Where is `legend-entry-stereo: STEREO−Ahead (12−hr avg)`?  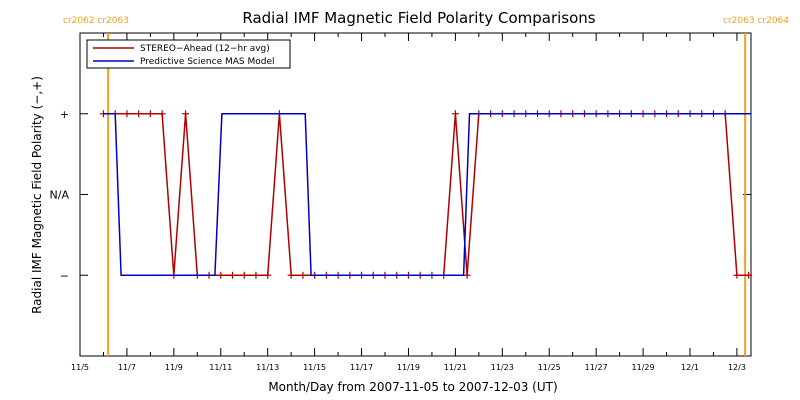
legend-entry-stereo: STEREO−Ahead (12−hr avg) is located at coordinates (205, 49).